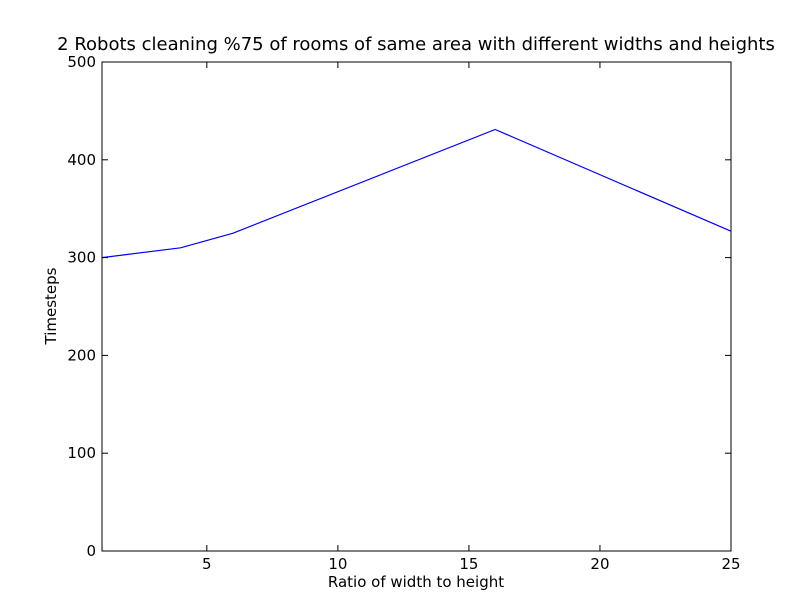 Image resolution: width=812 pixels, height=612 pixels. I want to click on y-tick-label: 300, so click(81, 258).